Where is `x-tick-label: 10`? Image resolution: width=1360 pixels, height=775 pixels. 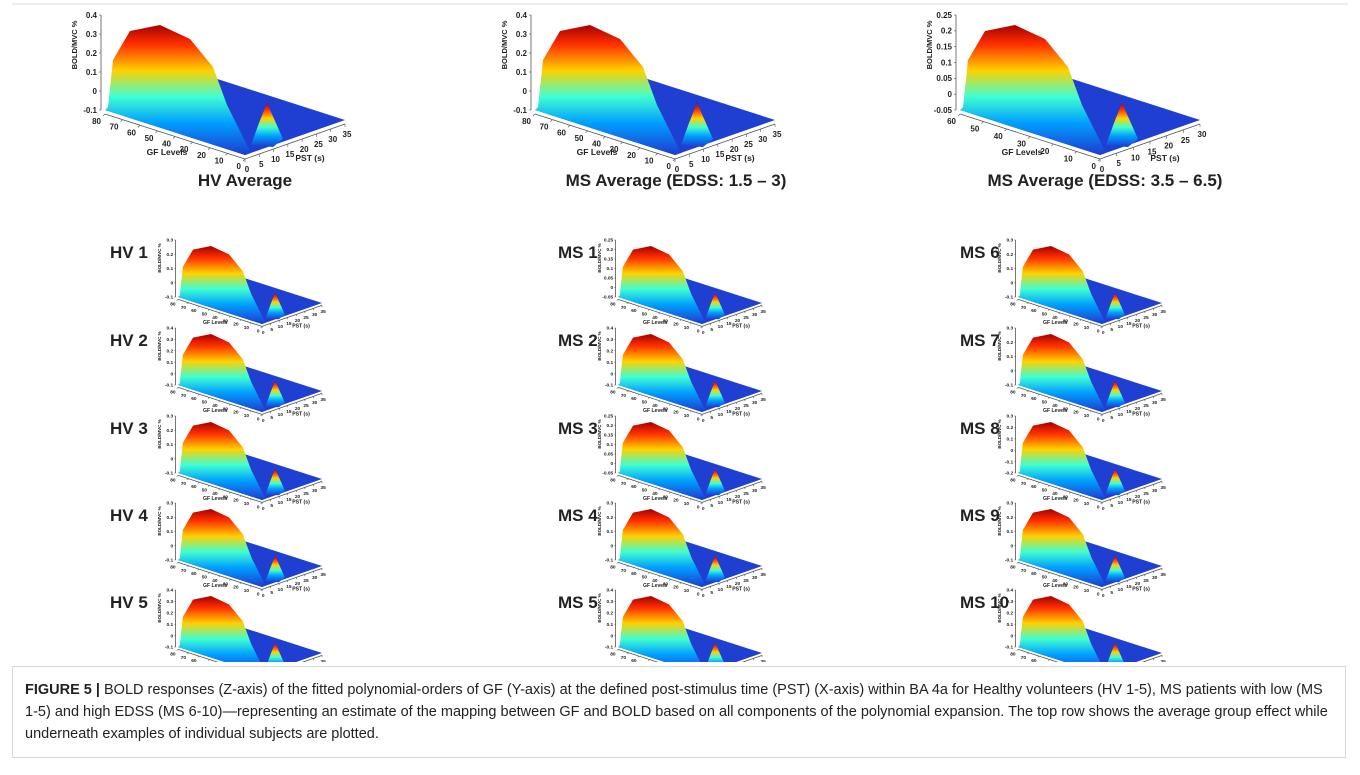 x-tick-label: 10 is located at coordinates (281, 503).